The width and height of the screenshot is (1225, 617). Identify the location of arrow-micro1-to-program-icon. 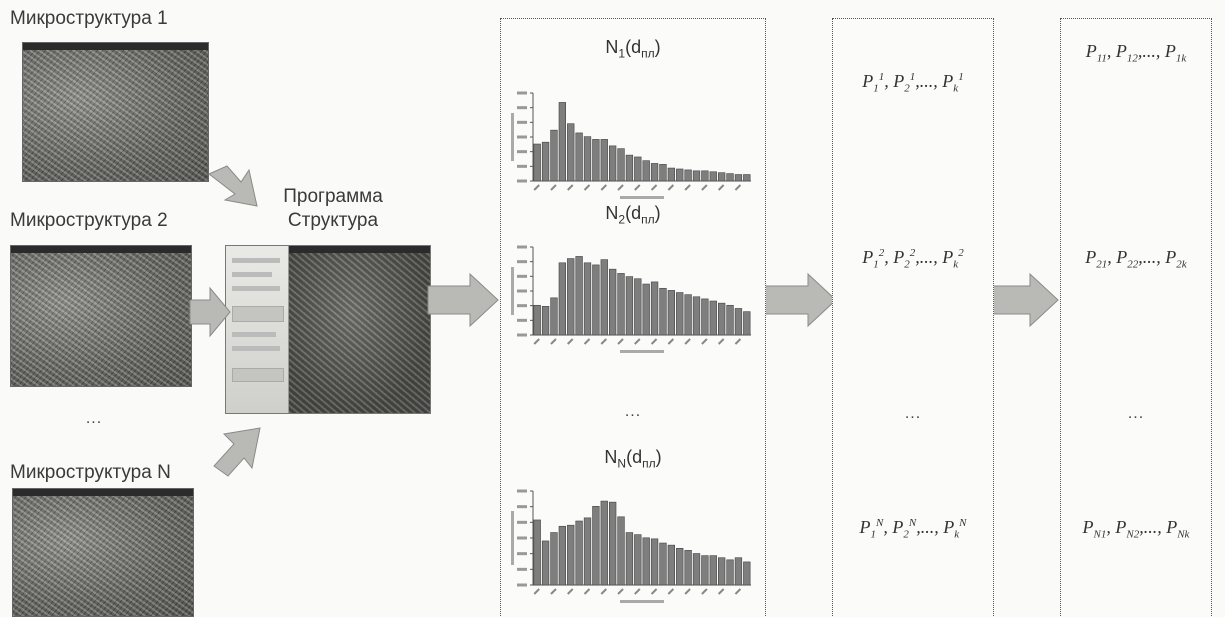
(233, 186).